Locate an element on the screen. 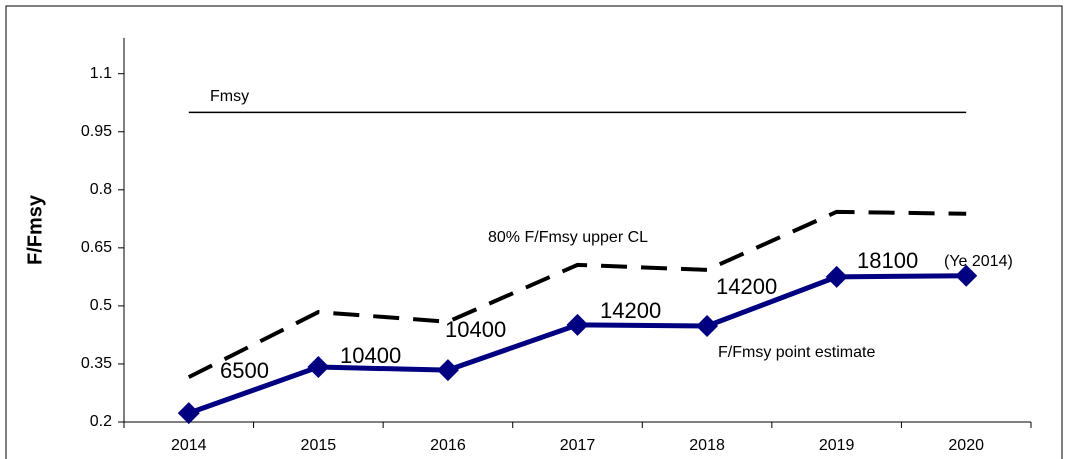 The height and width of the screenshot is (459, 1066). x-tick-label: 2018 is located at coordinates (707, 445).